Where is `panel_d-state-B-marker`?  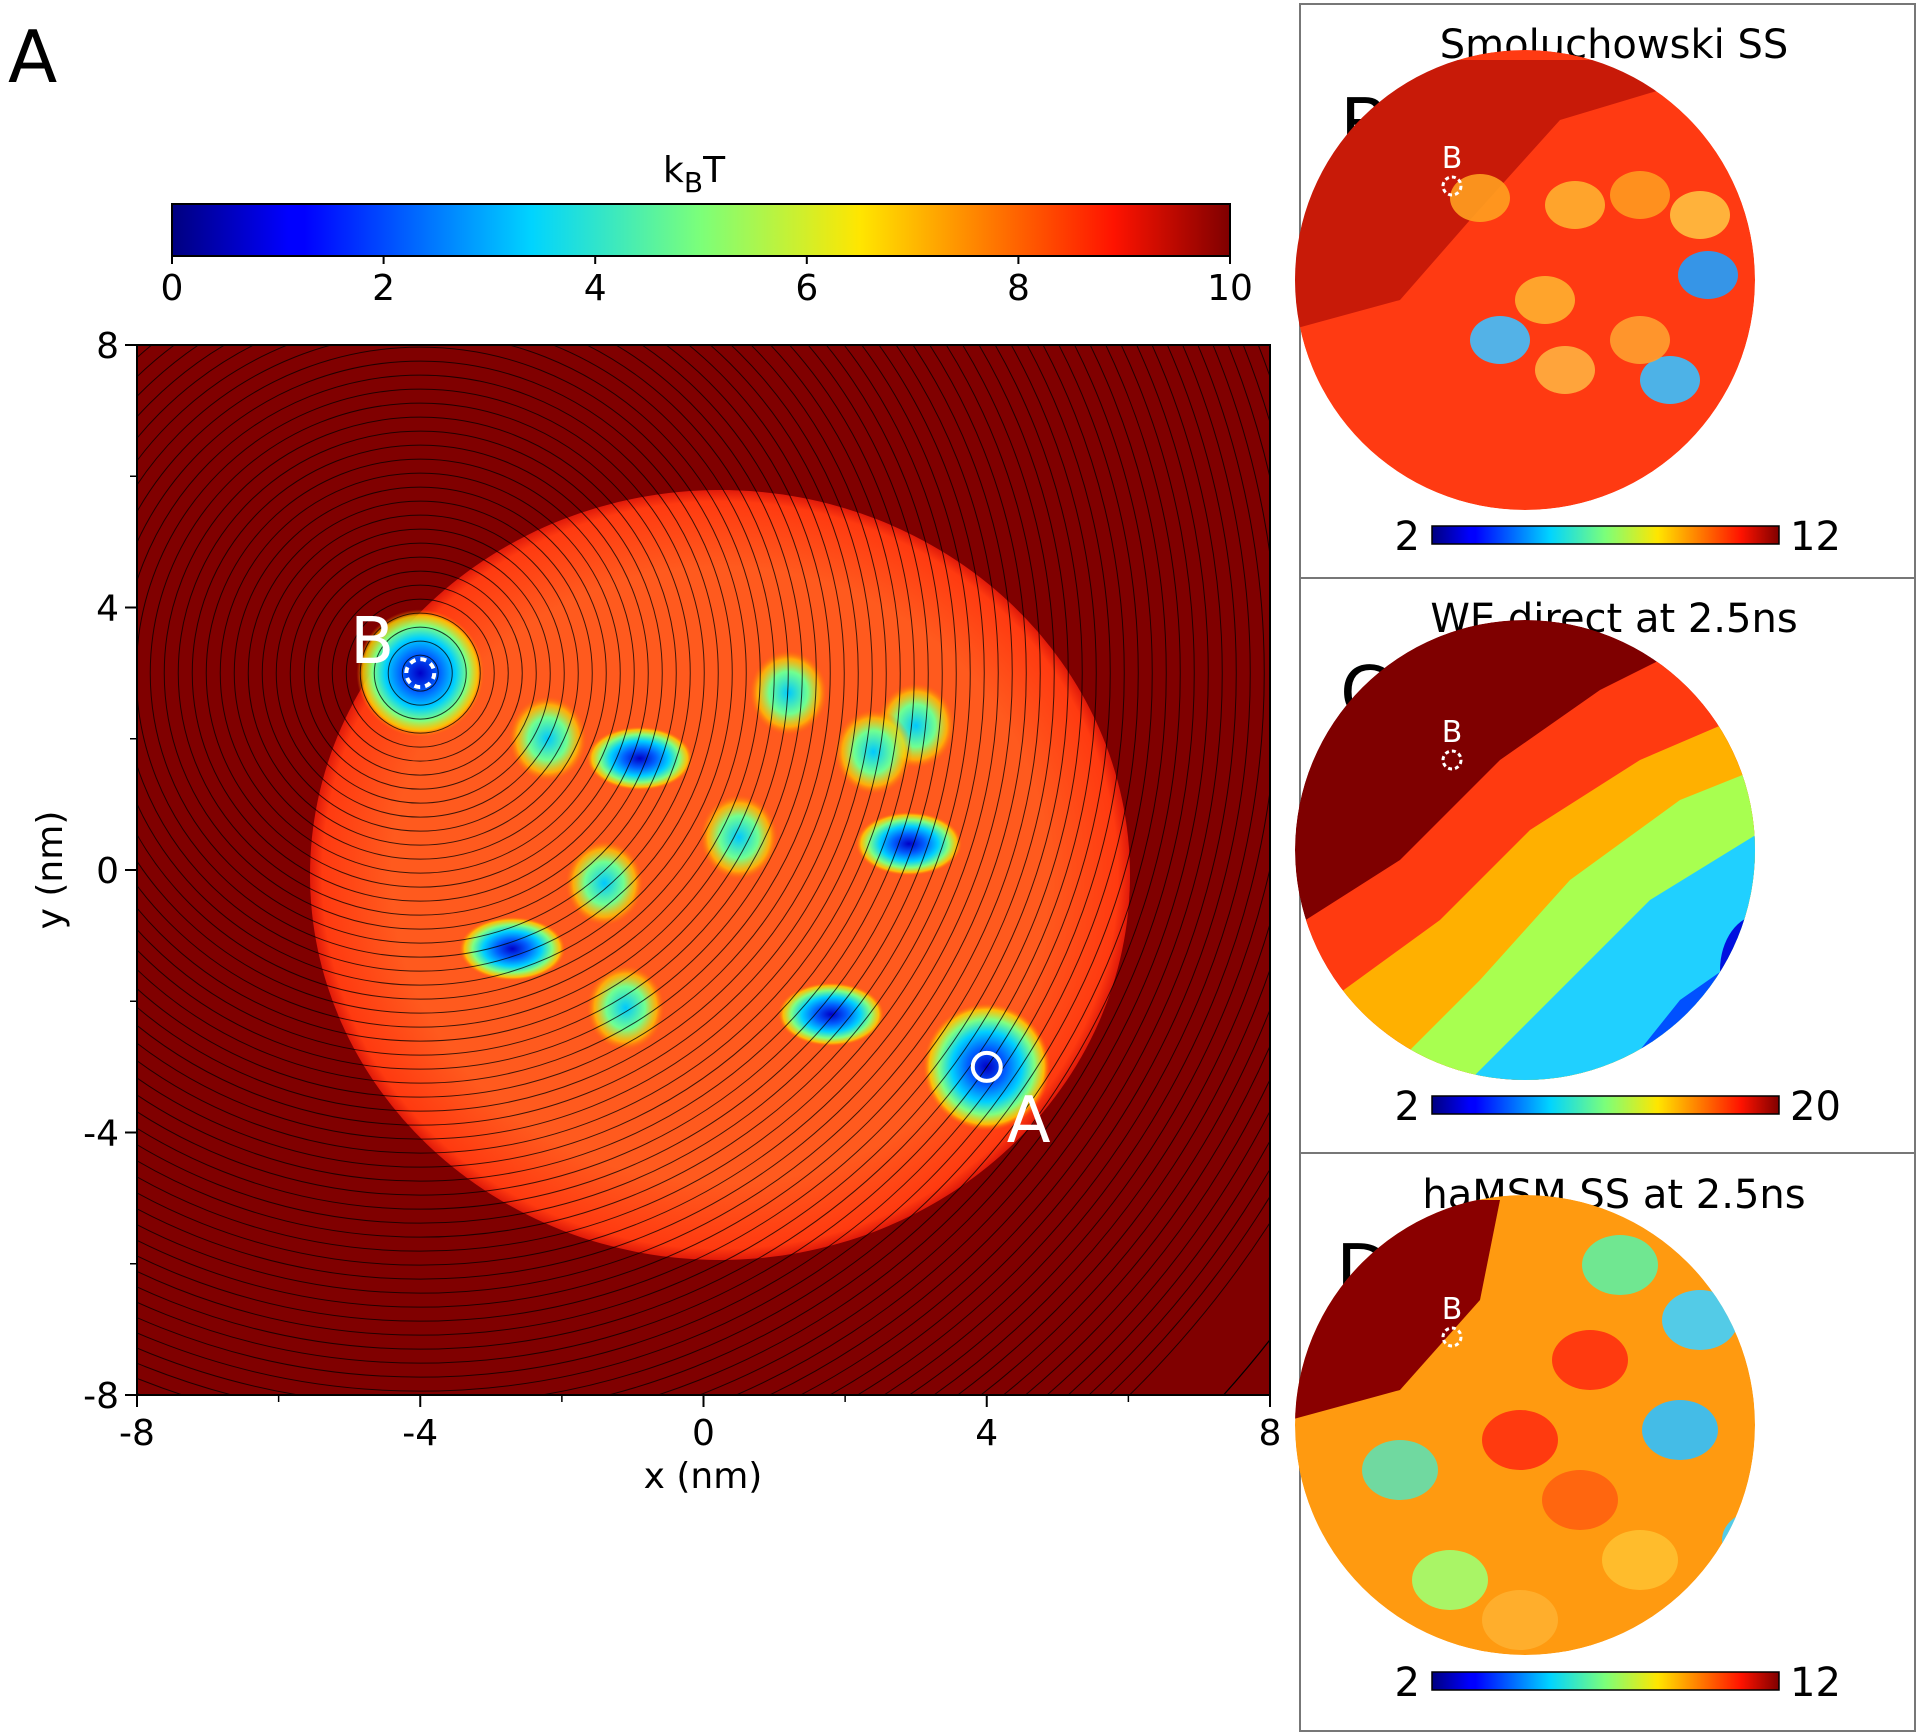 panel_d-state-B-marker is located at coordinates (1452, 1337).